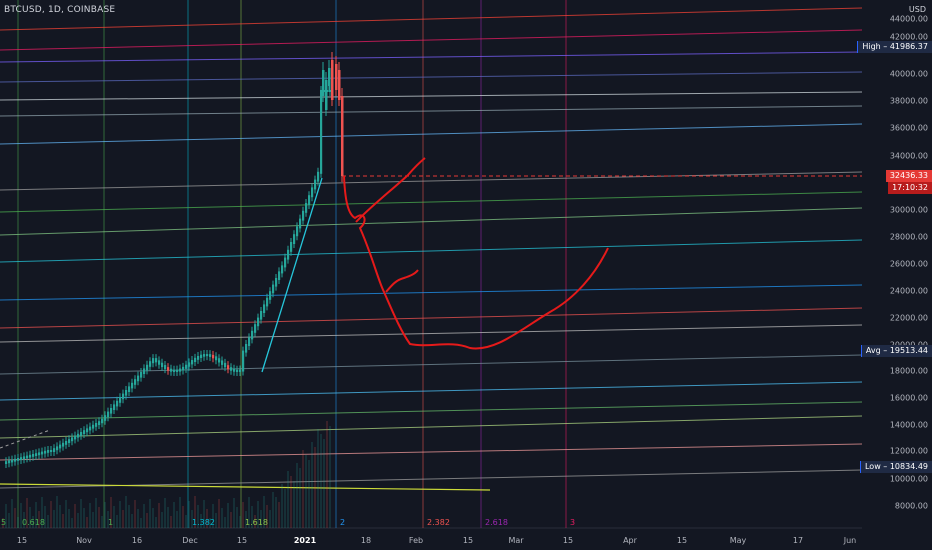  I want to click on hand-drawn-projection, so click(476, 253).